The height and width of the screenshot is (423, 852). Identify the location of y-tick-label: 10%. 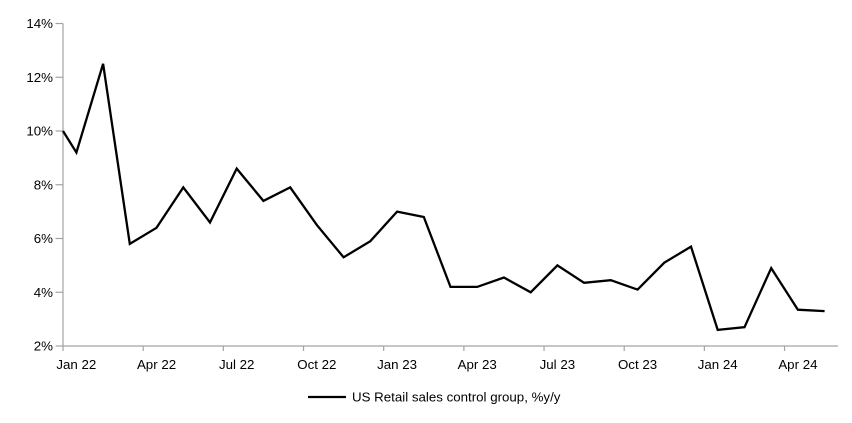
(39, 131).